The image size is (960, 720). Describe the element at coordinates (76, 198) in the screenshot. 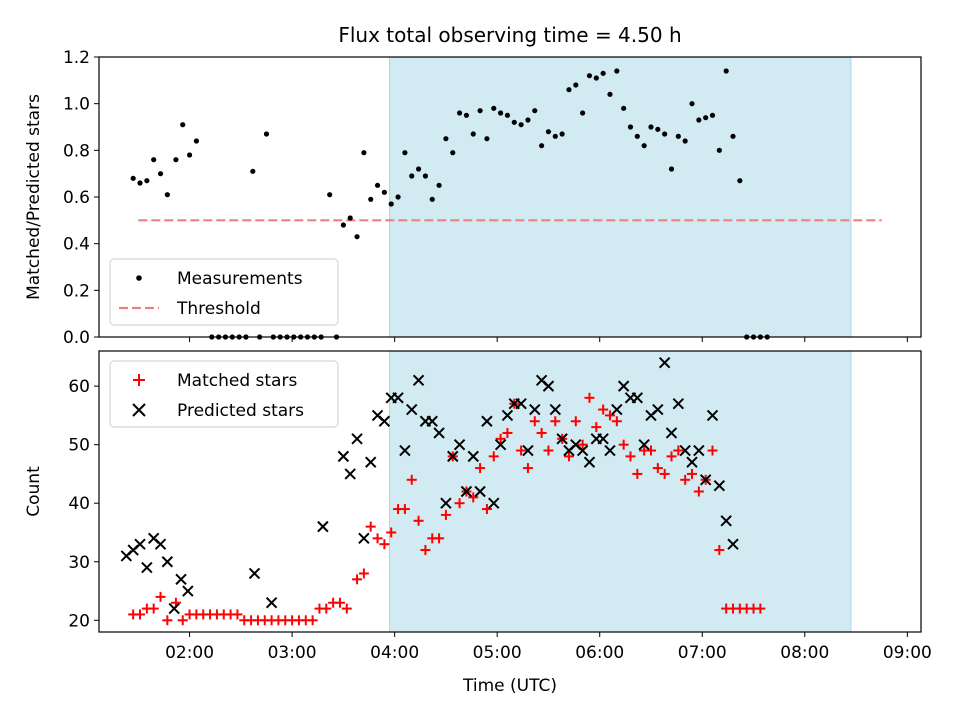

I see `y-tick-label: 0.6` at that location.